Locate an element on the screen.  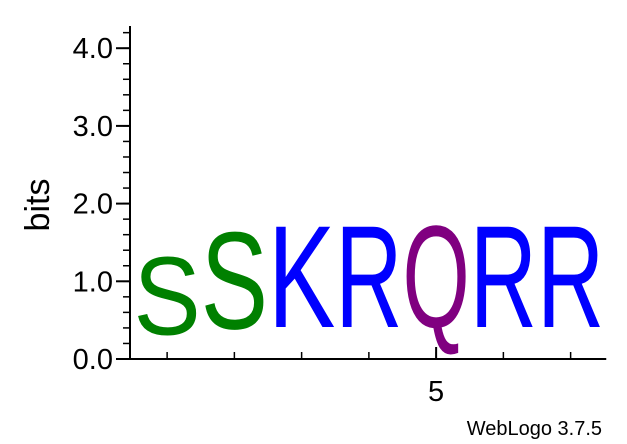
logo-letter-k: K is located at coordinates (301, 277).